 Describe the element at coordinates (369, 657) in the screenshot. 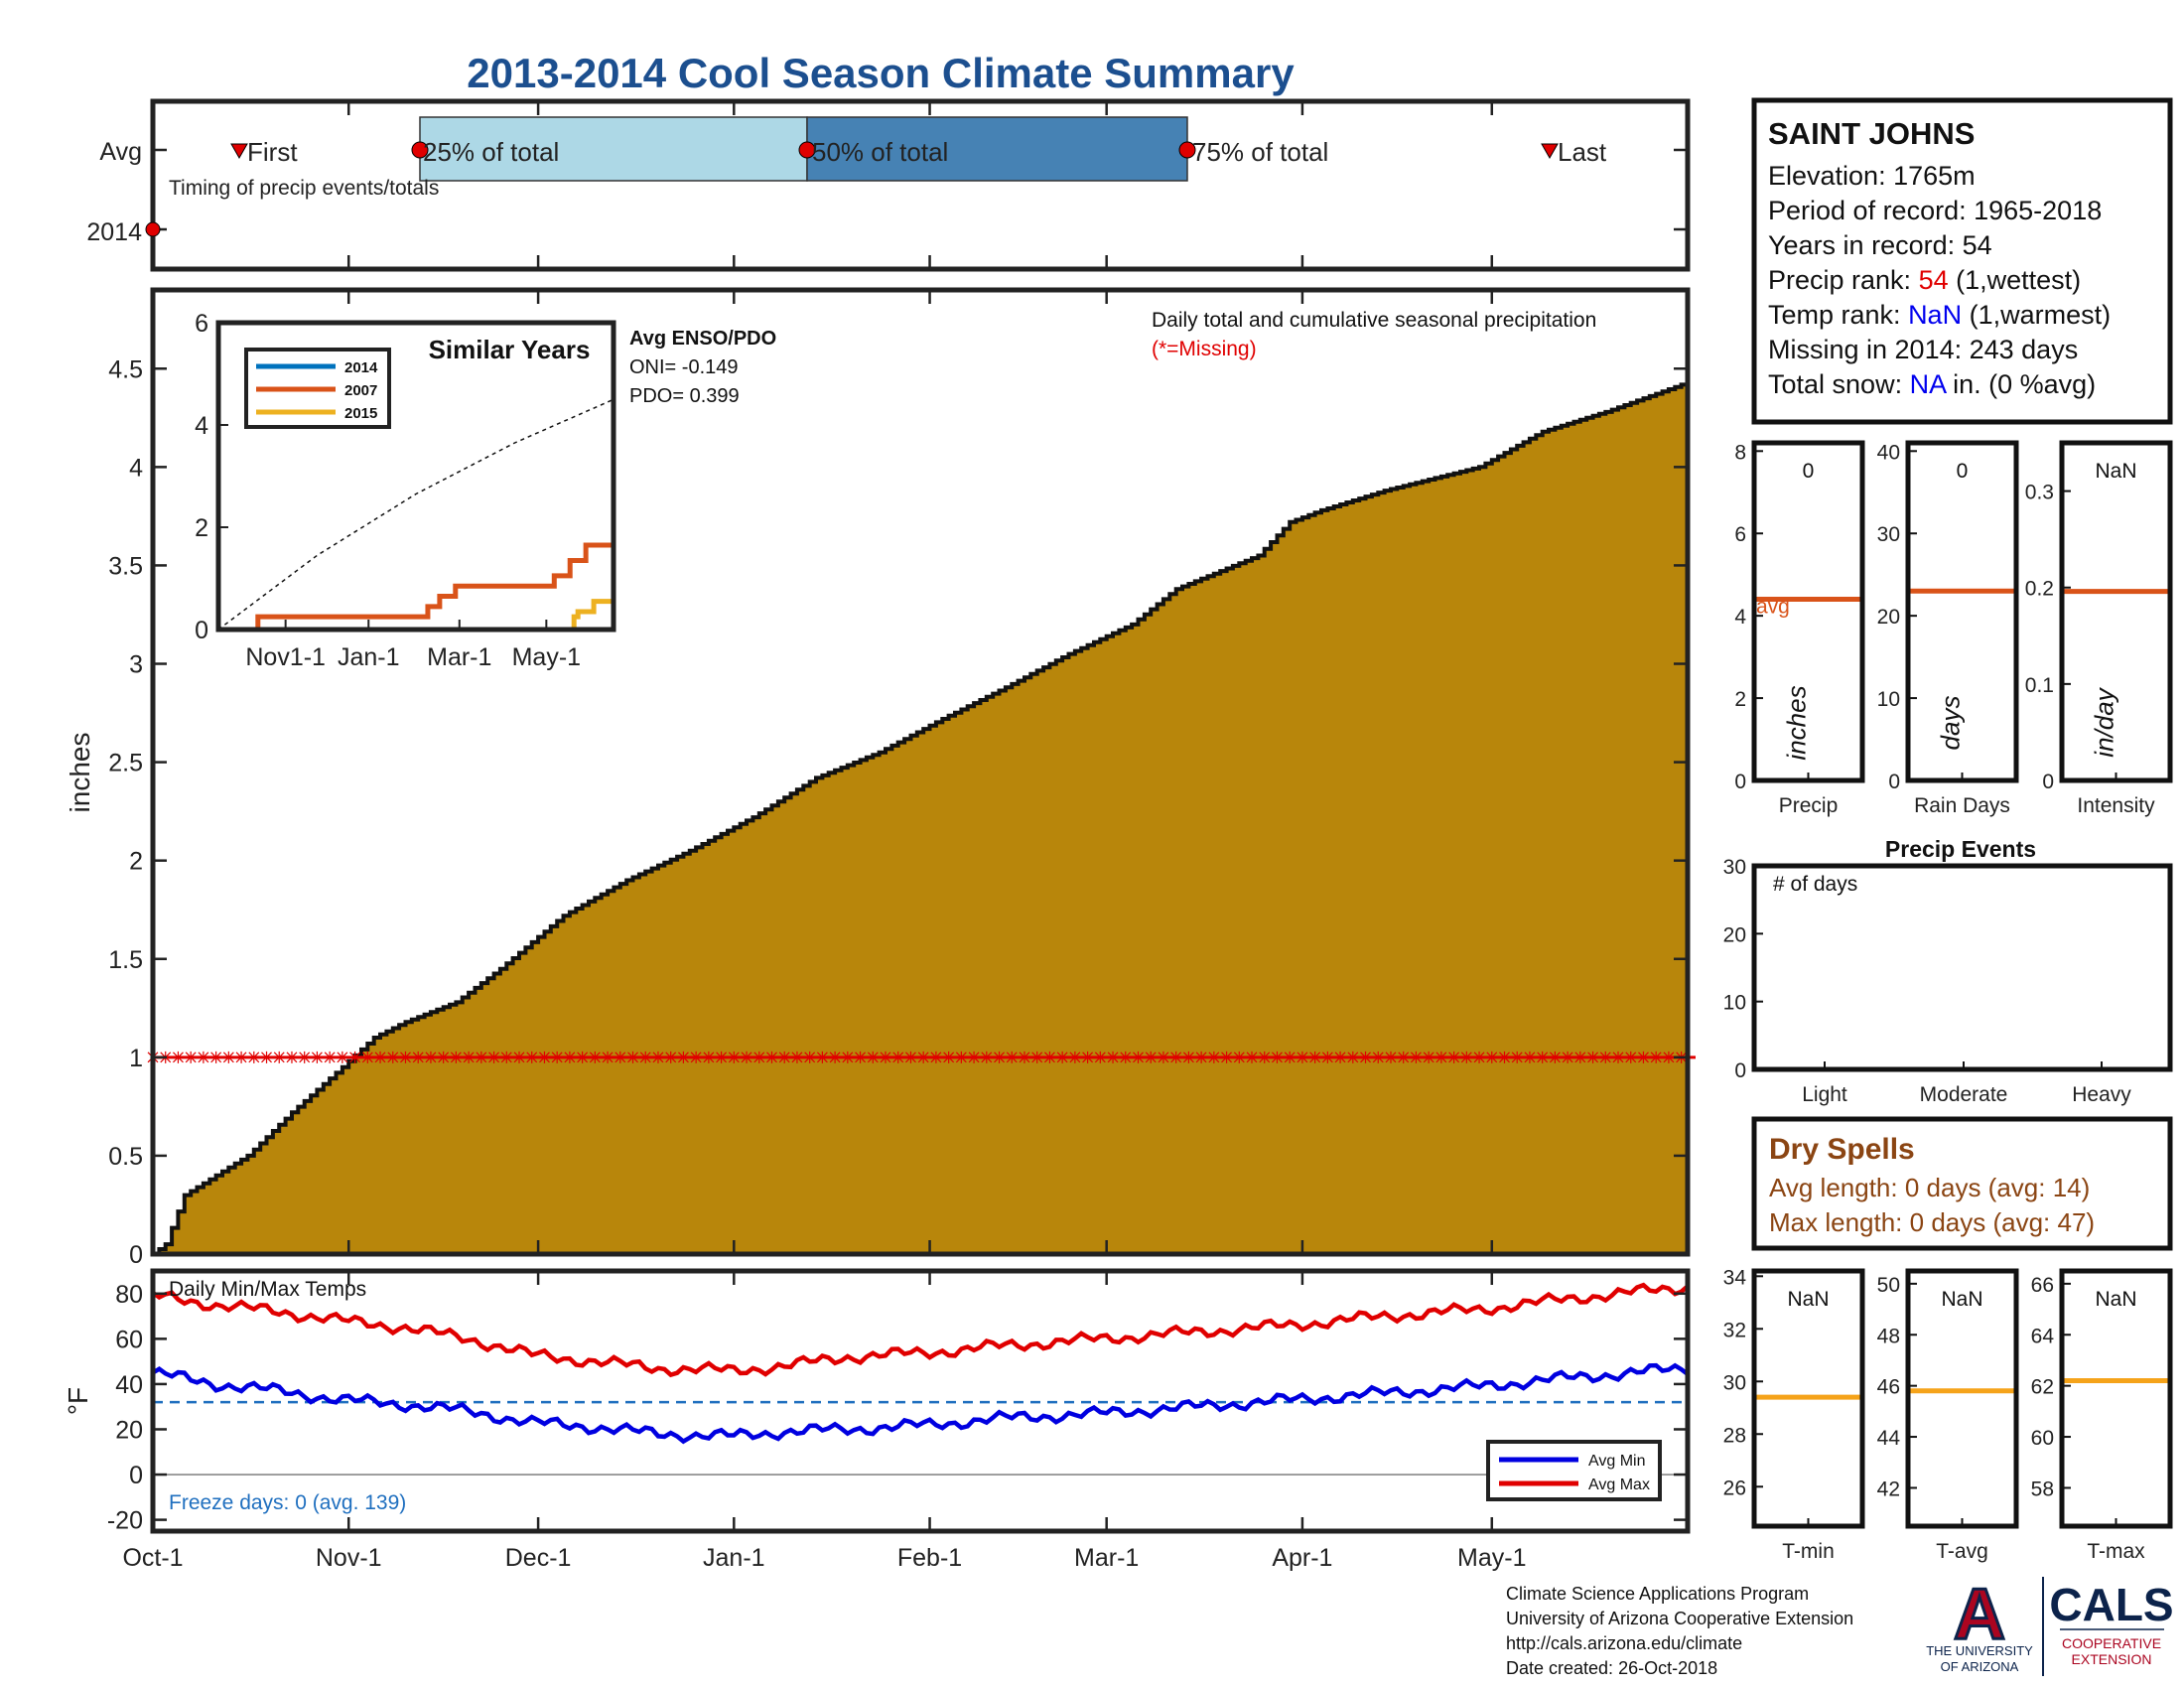

I see `inset-x-tick-label: Jan-1` at that location.